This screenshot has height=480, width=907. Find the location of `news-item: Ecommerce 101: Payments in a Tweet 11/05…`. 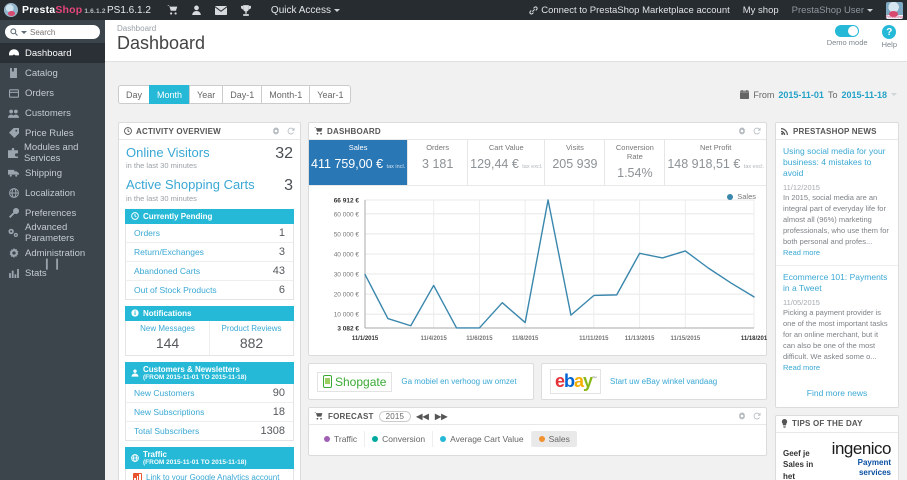

news-item: Ecommerce 101: Payments in a Tweet 11/05… is located at coordinates (837, 323).